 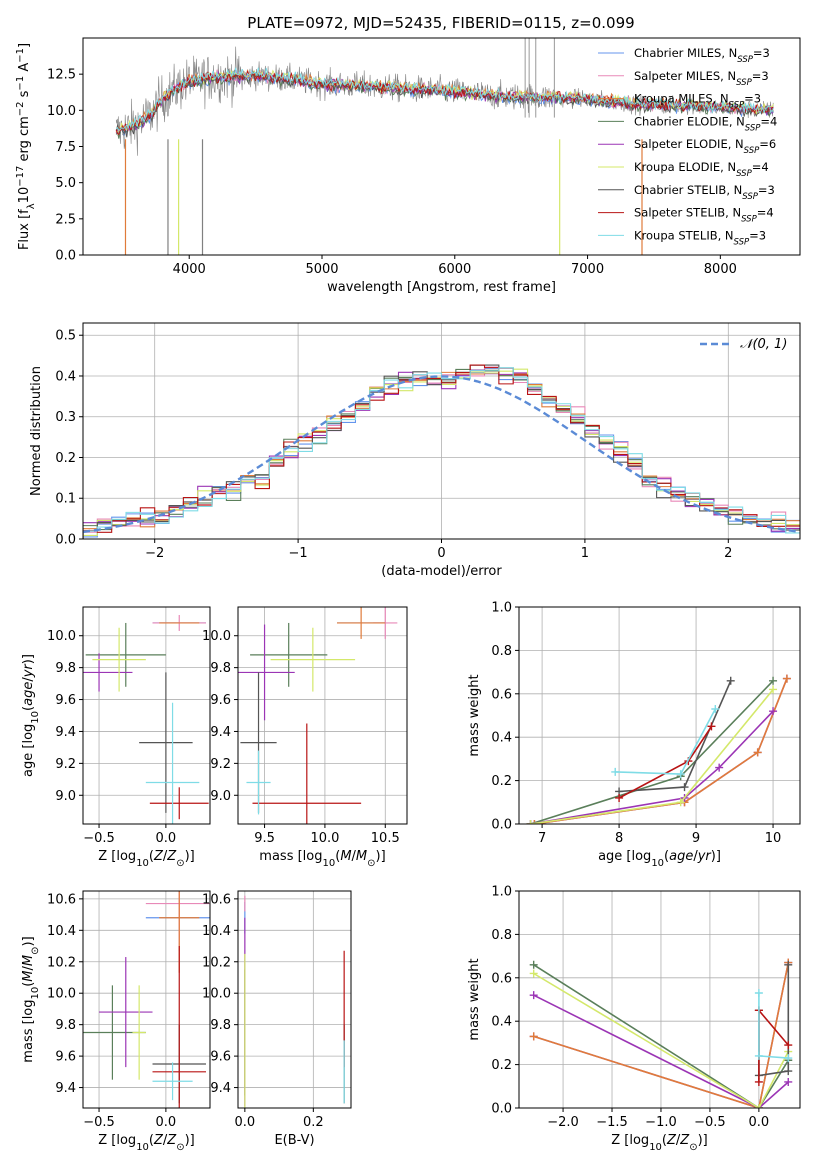 I want to click on x-tick-label: −1, so click(x=298, y=553).